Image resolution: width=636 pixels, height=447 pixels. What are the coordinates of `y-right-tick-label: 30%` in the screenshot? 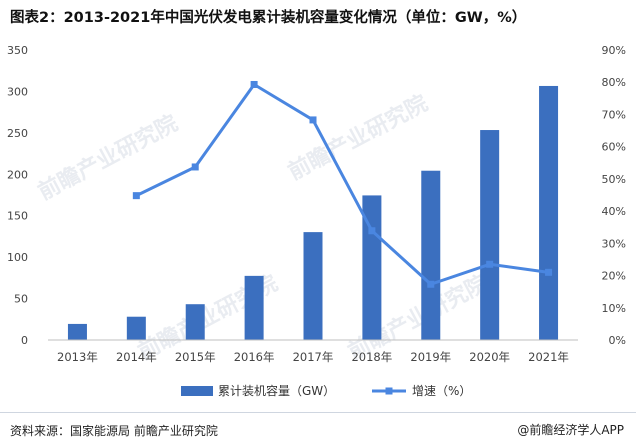 It's located at (614, 243).